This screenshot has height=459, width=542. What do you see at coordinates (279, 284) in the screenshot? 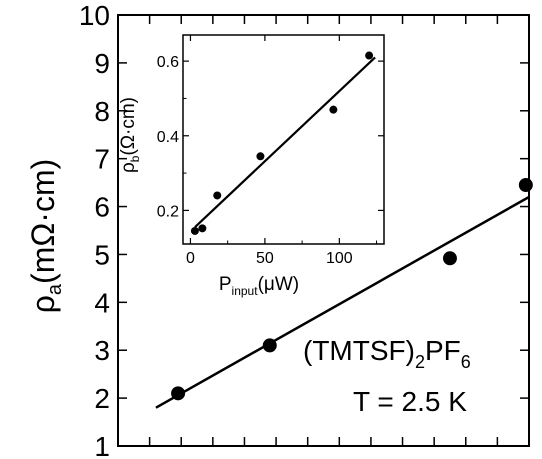
I see `inset-xlabel-units: (μW)` at bounding box center [279, 284].